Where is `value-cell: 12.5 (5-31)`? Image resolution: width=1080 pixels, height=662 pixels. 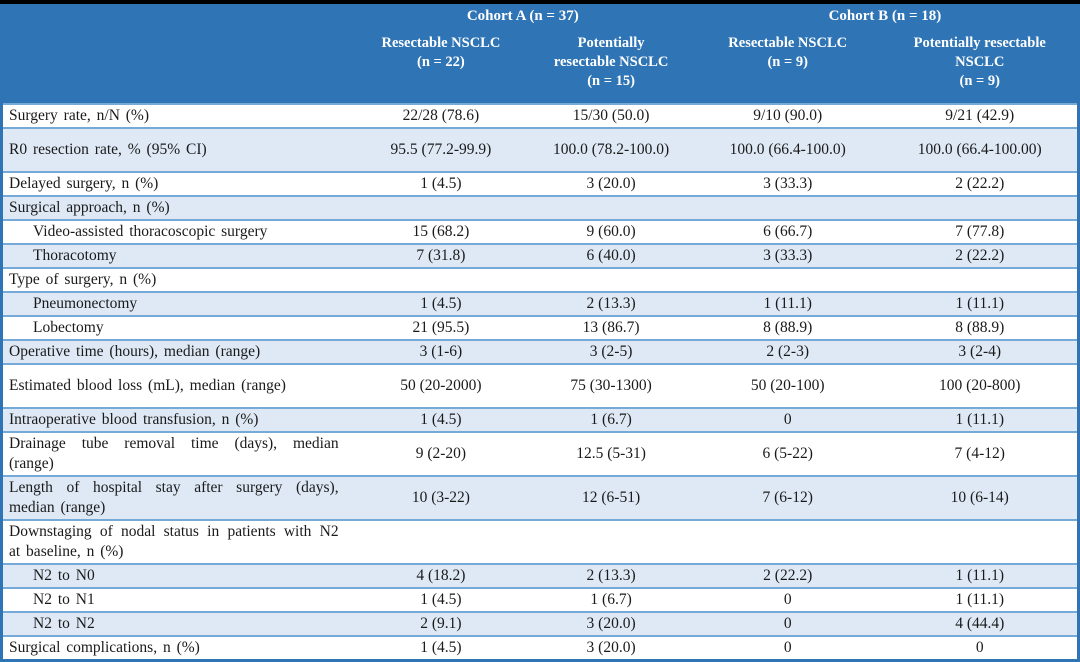 value-cell: 12.5 (5-31) is located at coordinates (611, 453).